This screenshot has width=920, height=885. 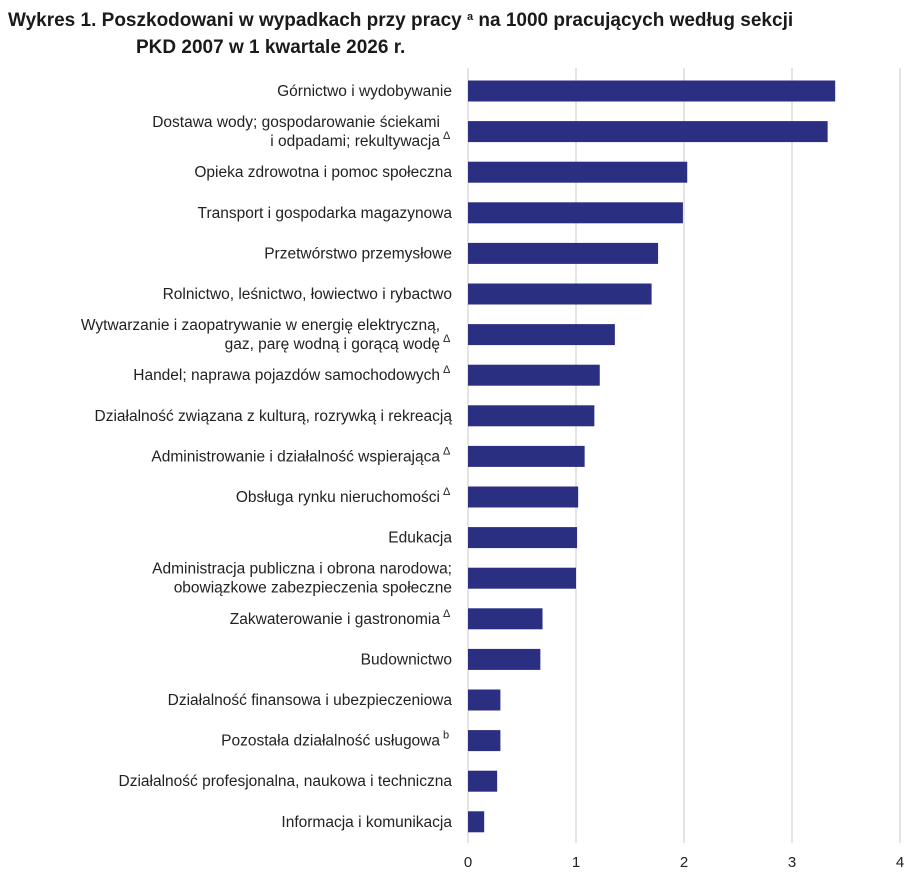 I want to click on title-footnote-a: a, so click(x=470, y=17).